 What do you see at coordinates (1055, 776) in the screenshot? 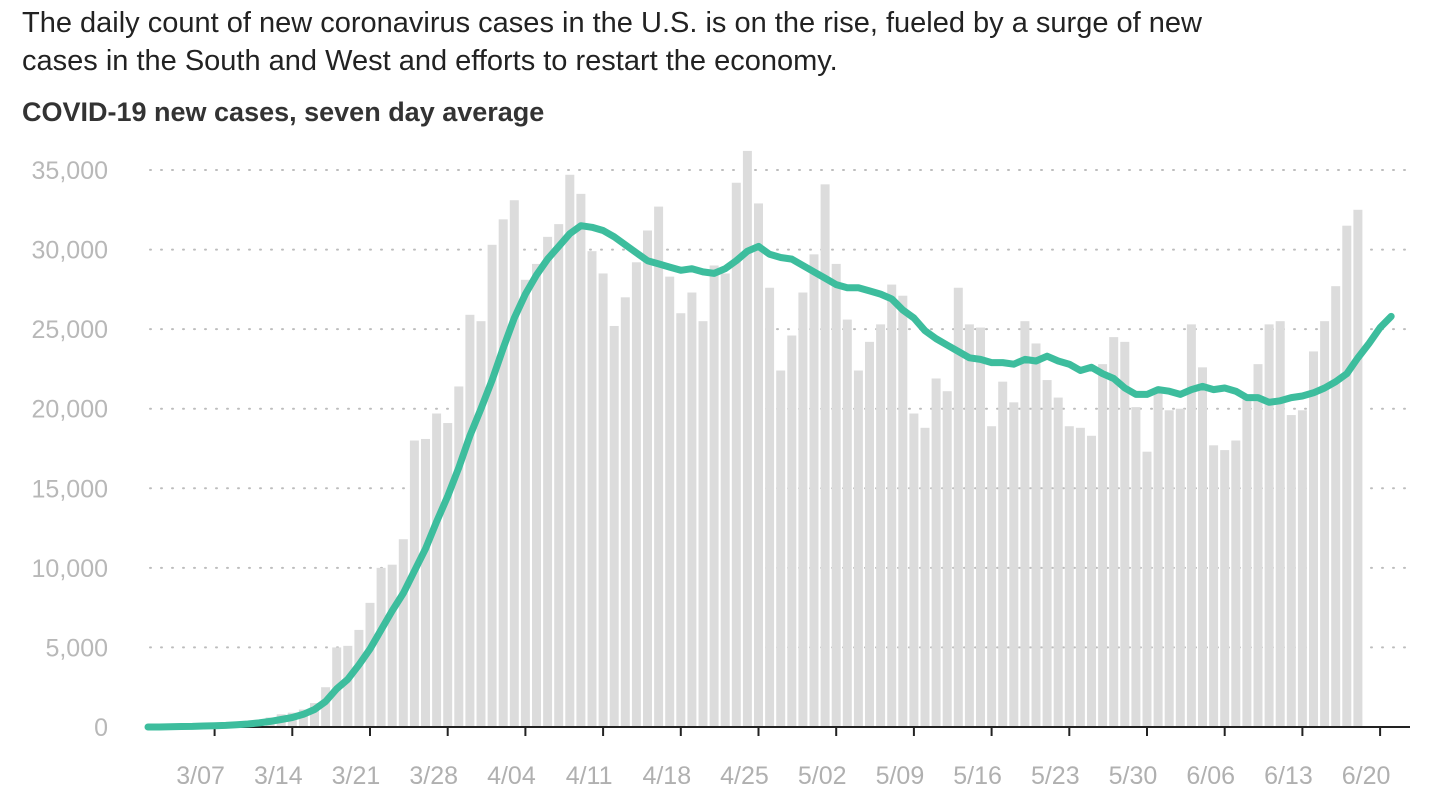
I see `x-tick-label: 5/23` at bounding box center [1055, 776].